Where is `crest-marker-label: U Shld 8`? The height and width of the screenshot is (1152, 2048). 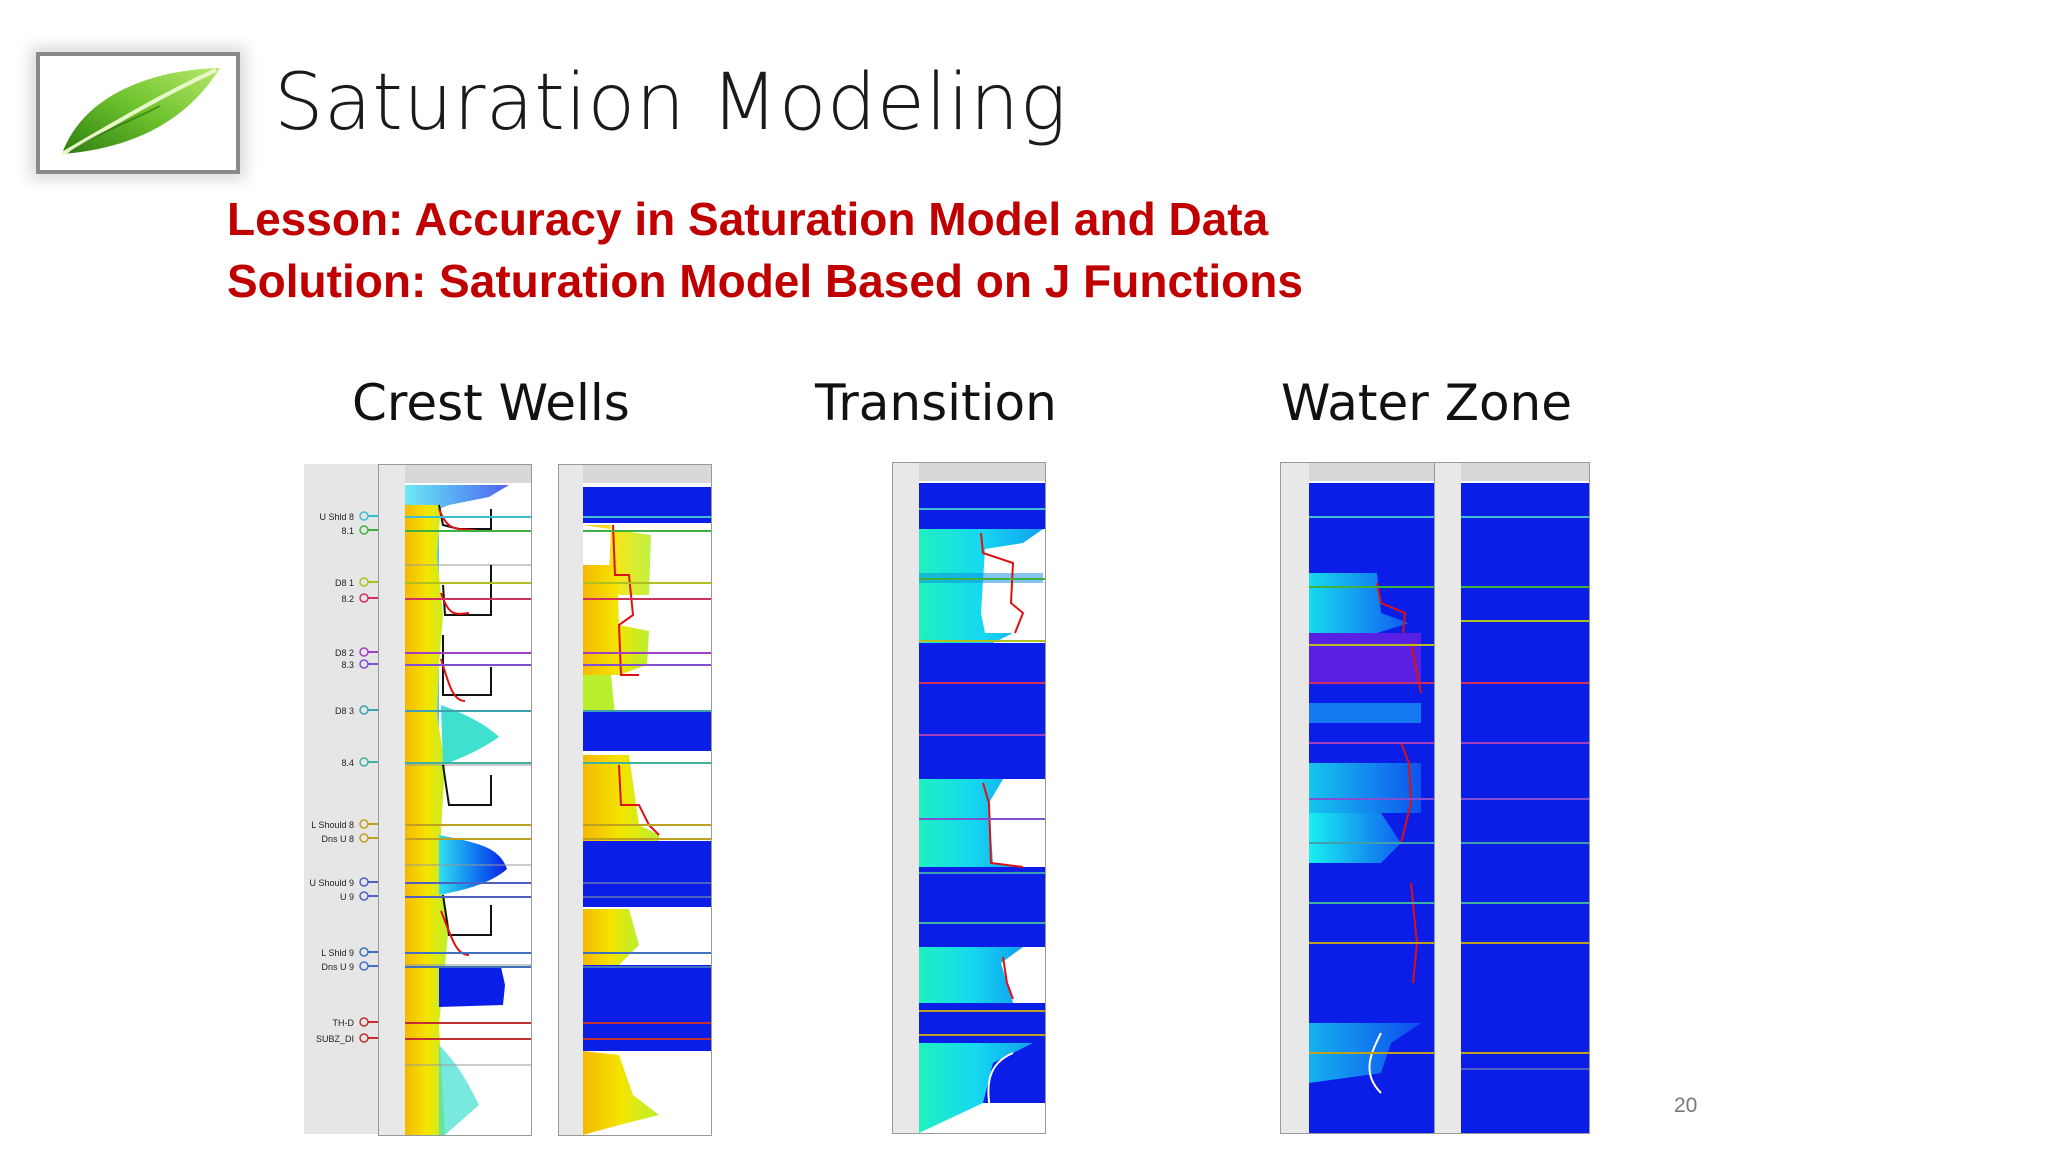 crest-marker-label: U Shld 8 is located at coordinates (336, 517).